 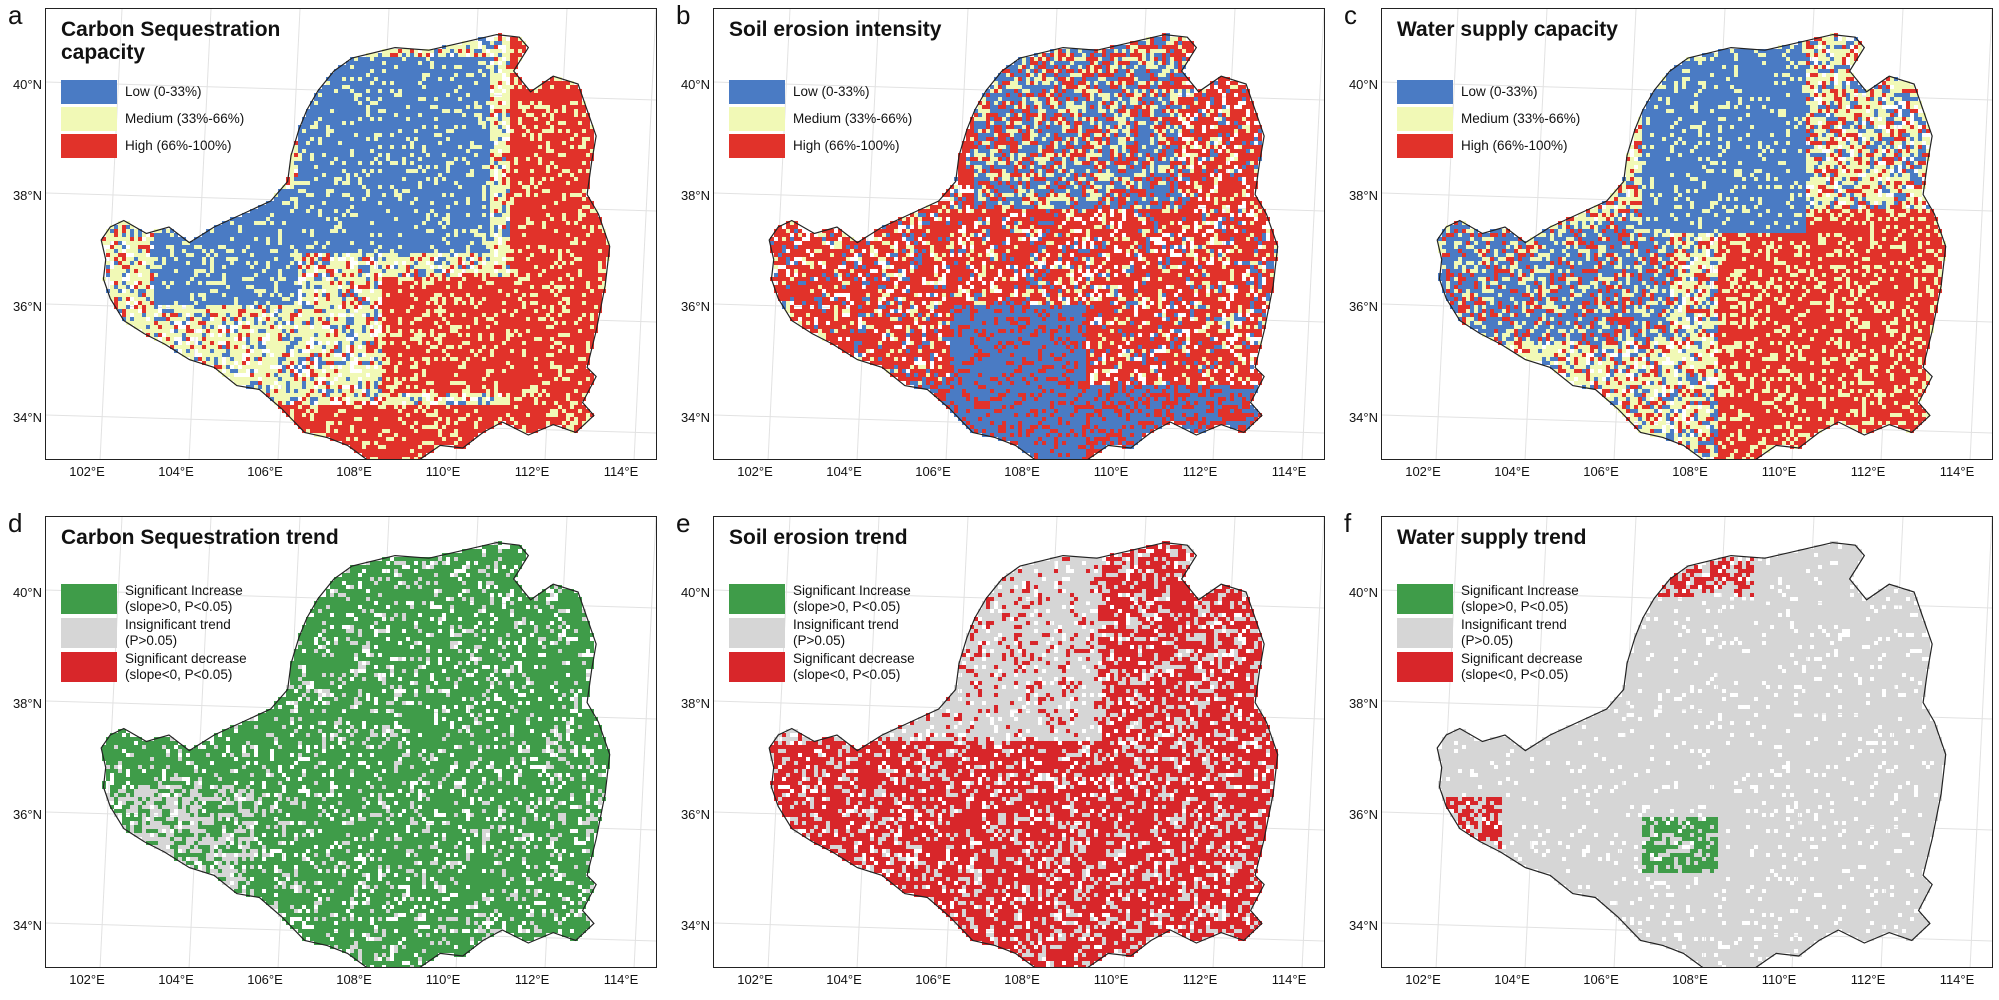 I want to click on legend-label: Low (0-33%), so click(x=1499, y=91).